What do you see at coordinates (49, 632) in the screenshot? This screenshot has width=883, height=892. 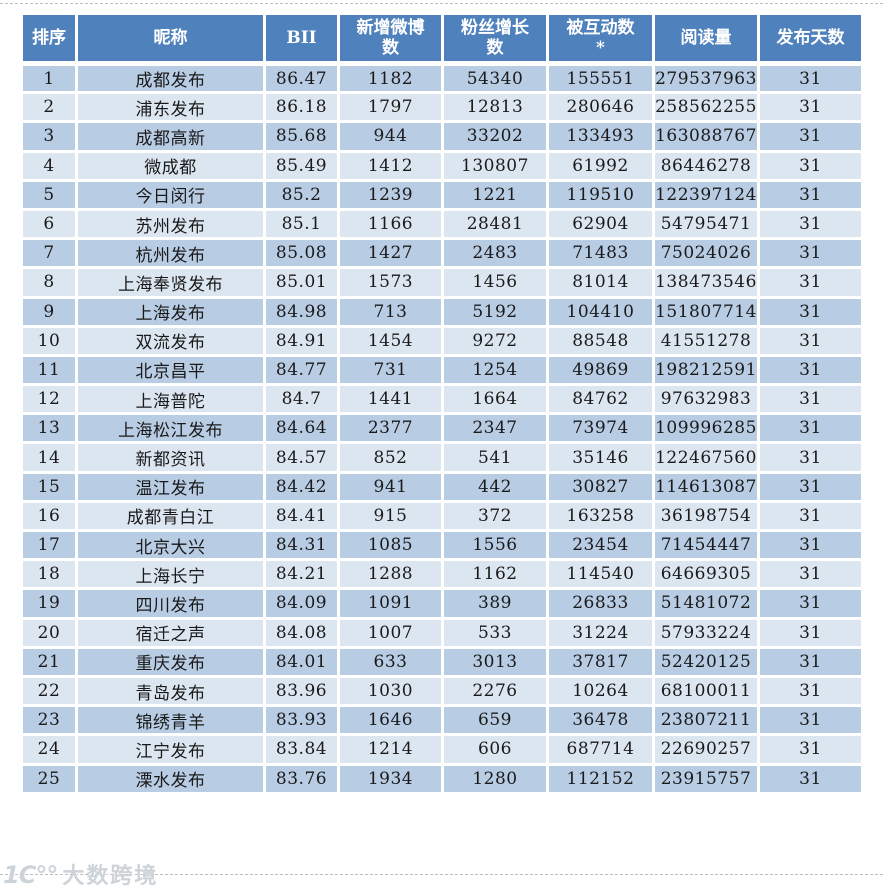 I see `cell: 20` at bounding box center [49, 632].